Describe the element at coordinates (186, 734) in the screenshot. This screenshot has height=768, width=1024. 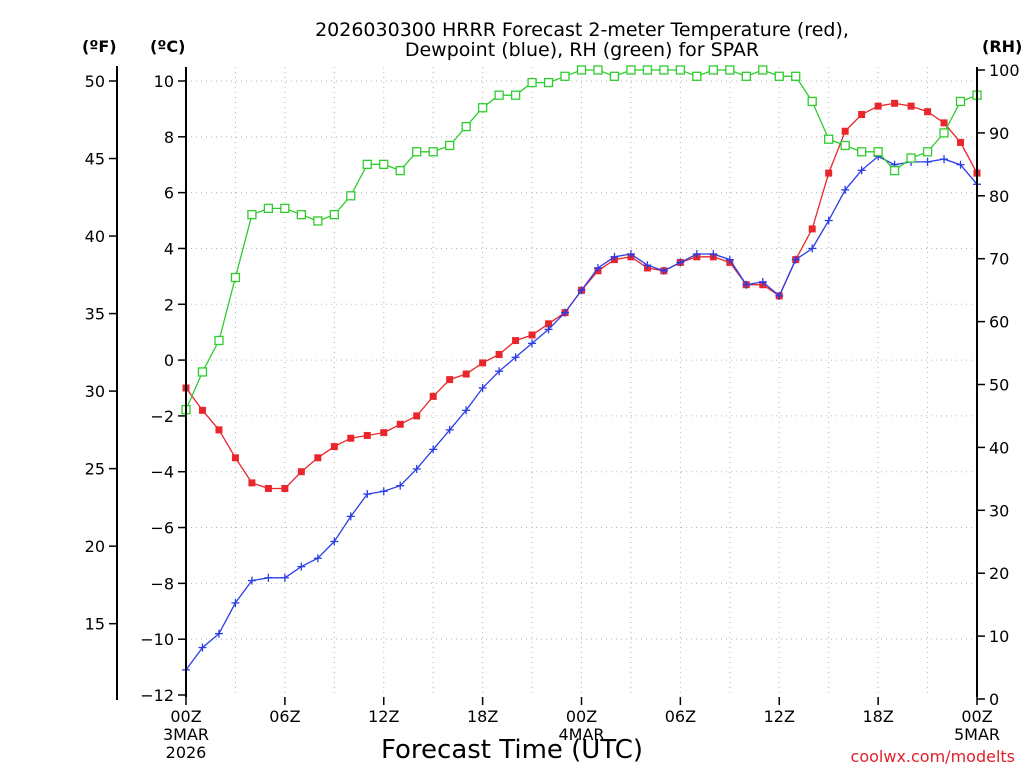
I see `x-date-label: 3MAR` at that location.